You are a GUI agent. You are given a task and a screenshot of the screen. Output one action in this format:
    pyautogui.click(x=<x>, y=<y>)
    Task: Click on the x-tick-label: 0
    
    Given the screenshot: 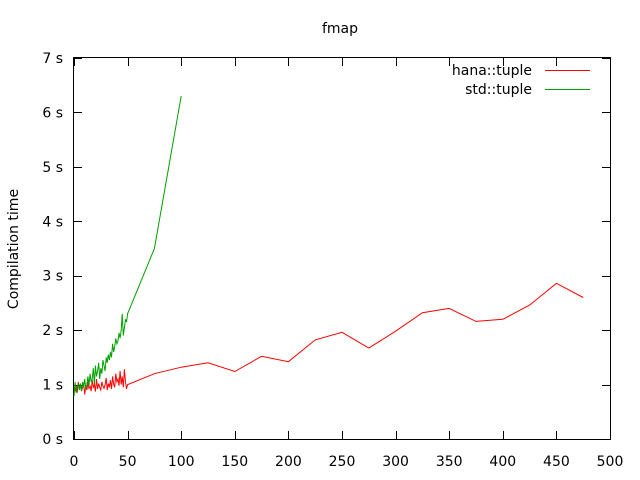 What is the action you would take?
    pyautogui.click(x=74, y=462)
    